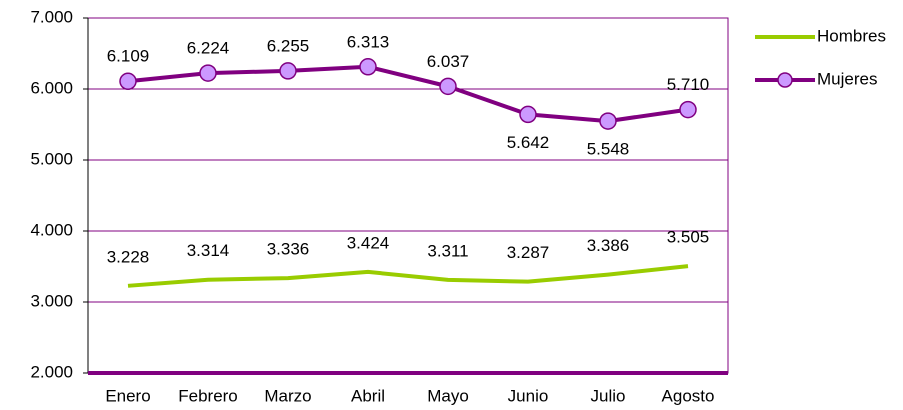  Describe the element at coordinates (288, 45) in the screenshot. I see `data-label: 6.255` at that location.